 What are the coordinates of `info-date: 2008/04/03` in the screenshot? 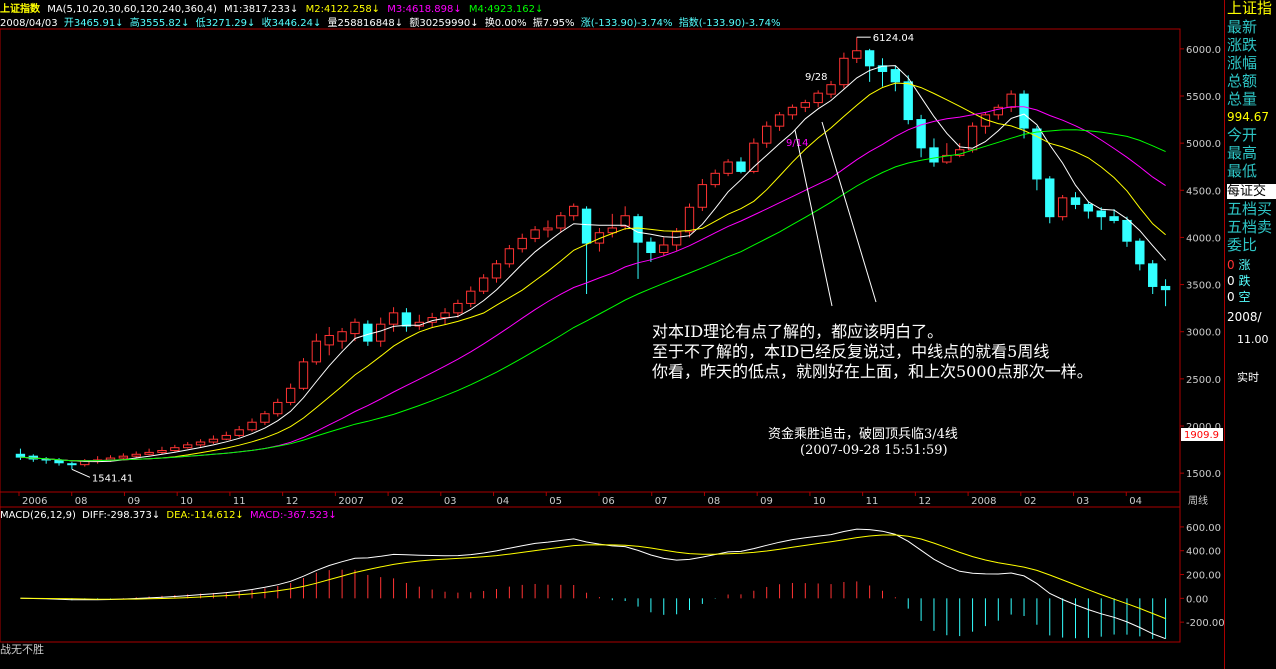 It's located at (29, 23).